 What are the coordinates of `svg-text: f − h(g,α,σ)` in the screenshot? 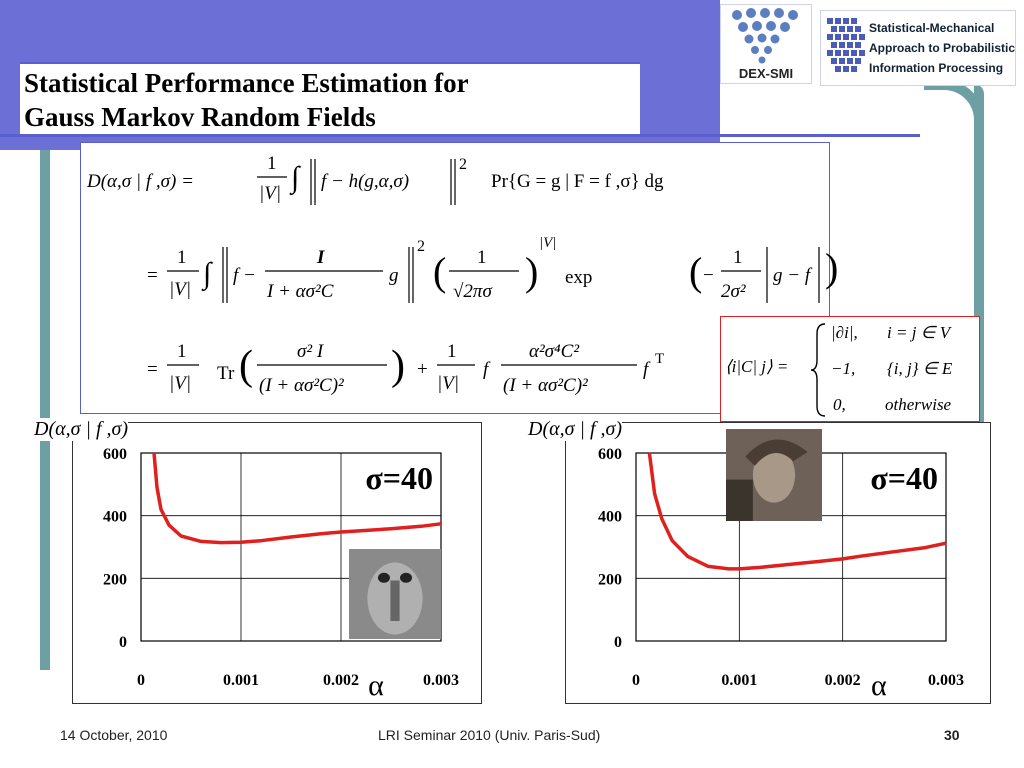 It's located at (365, 181).